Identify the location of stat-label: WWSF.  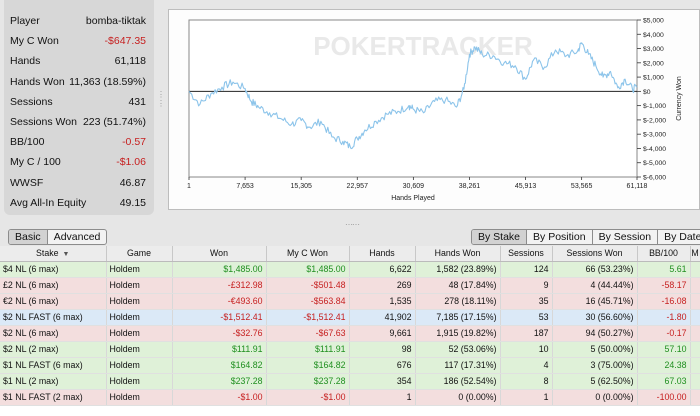
(27, 182).